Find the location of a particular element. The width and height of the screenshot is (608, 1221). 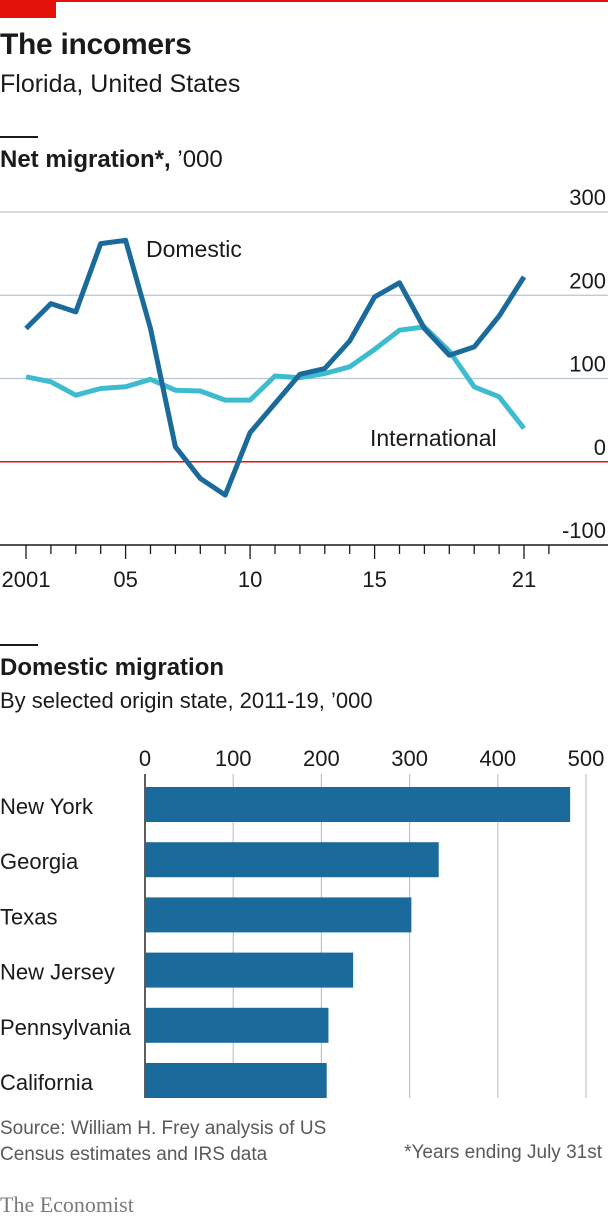

section-rule-line-chart is located at coordinates (19, 137).